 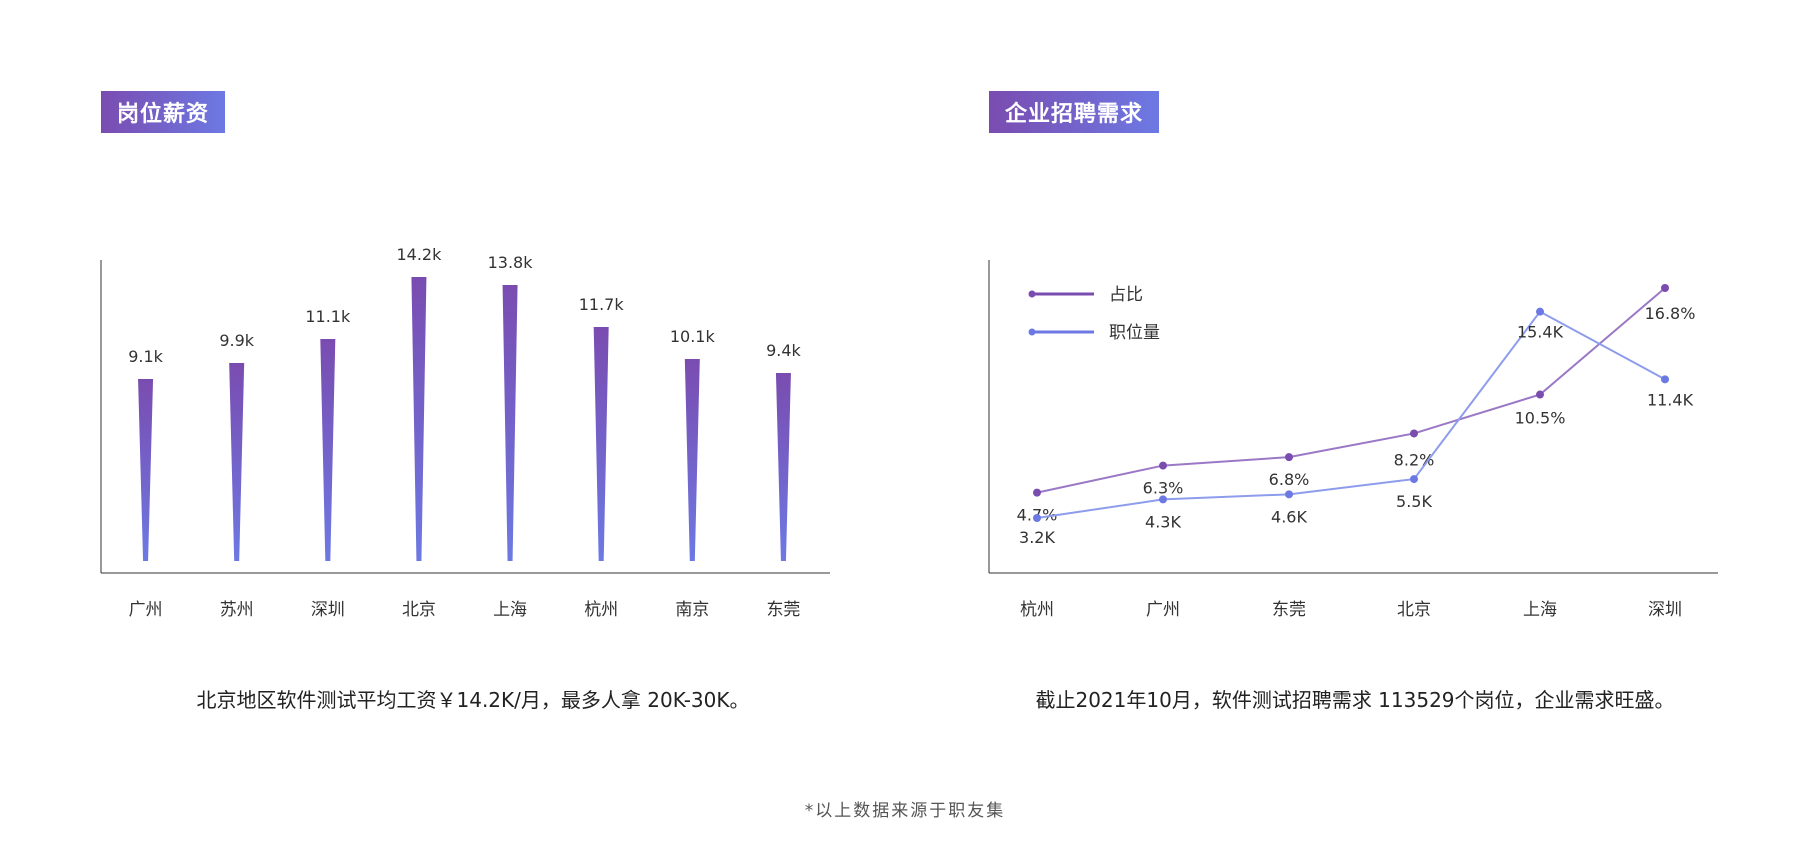 I want to click on salary-bar-label-7: 9.4k, so click(x=783, y=350).